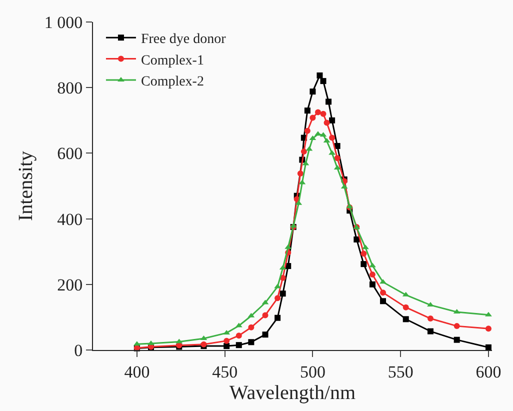 The height and width of the screenshot is (411, 513). I want to click on legend-label: Complex-2, so click(172, 82).